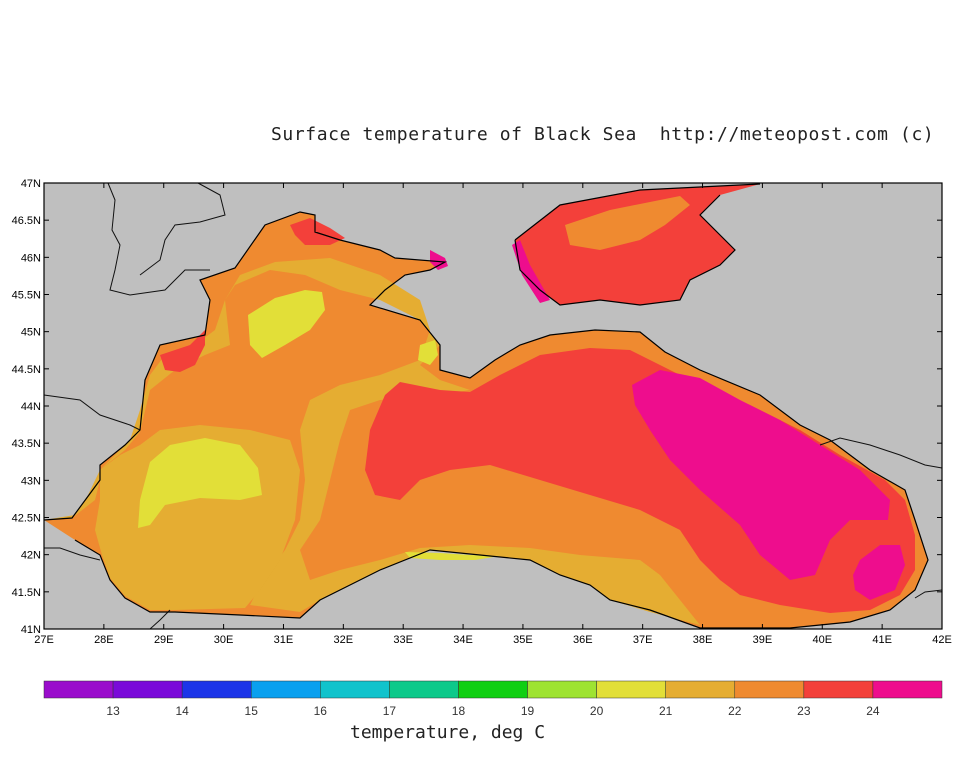  Describe the element at coordinates (735, 711) in the screenshot. I see `colorbar-label: 22` at that location.